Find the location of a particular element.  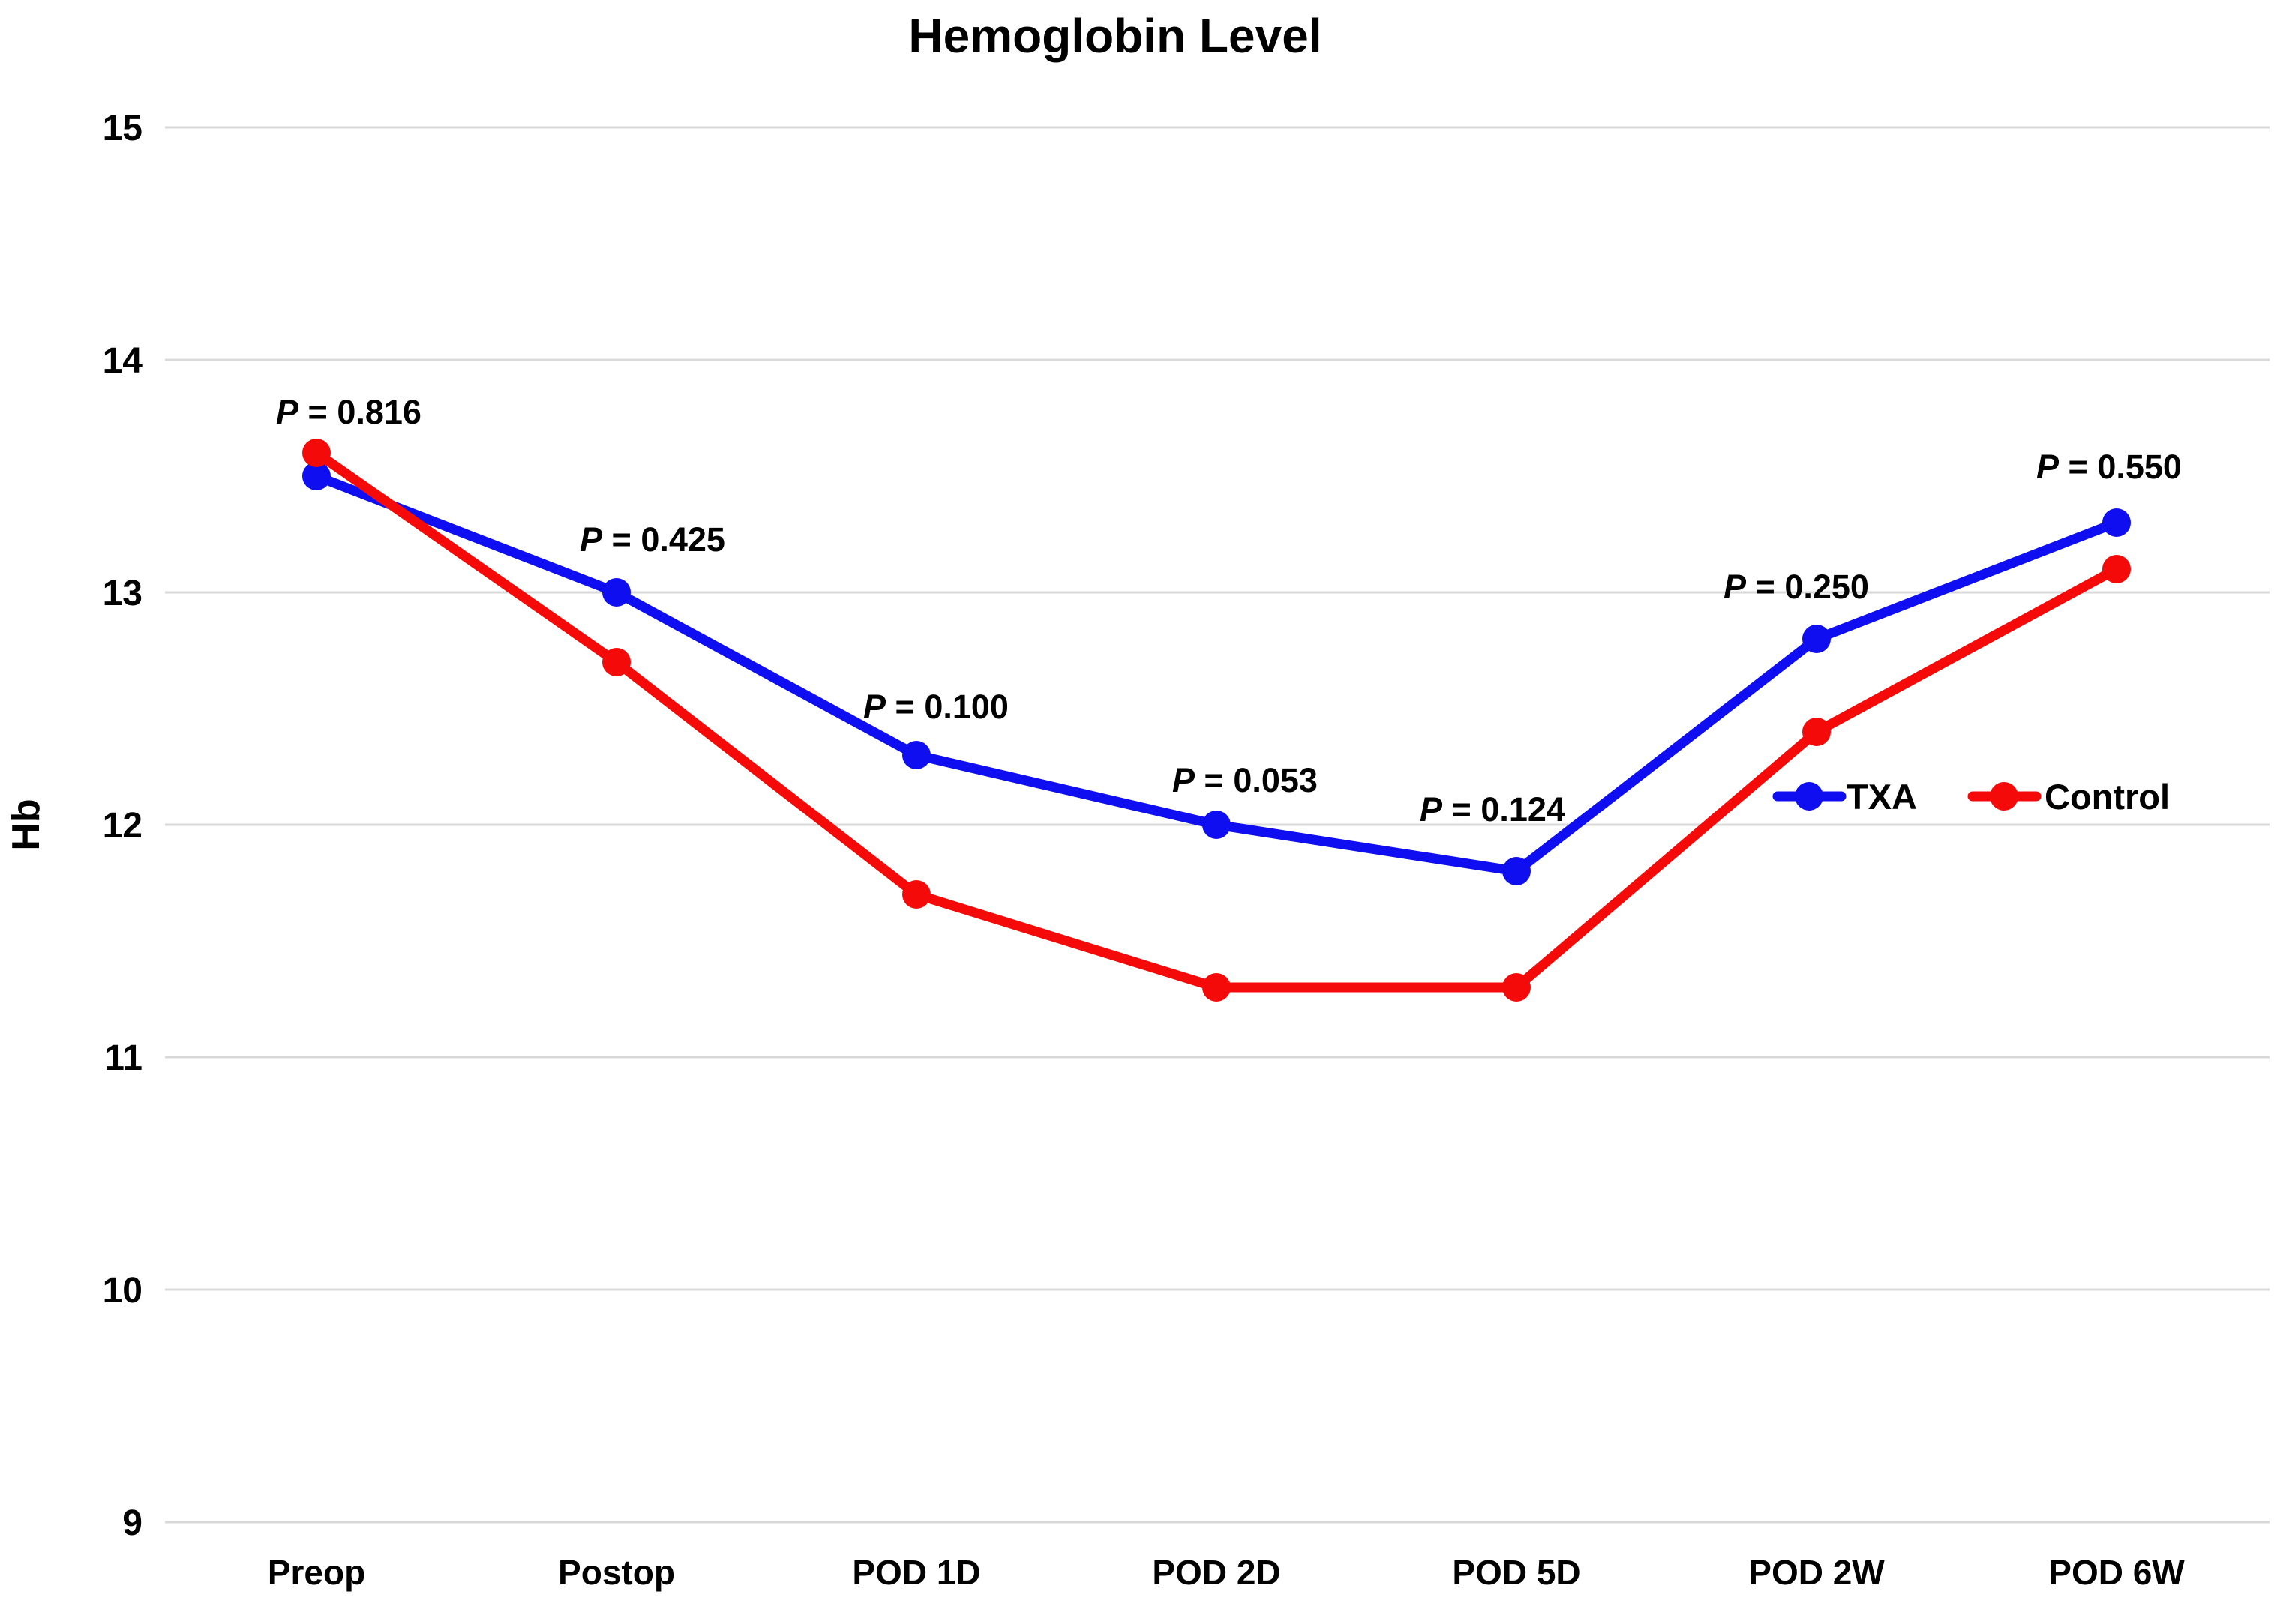

p-value-annotation: P = 0.550 is located at coordinates (2109, 467).